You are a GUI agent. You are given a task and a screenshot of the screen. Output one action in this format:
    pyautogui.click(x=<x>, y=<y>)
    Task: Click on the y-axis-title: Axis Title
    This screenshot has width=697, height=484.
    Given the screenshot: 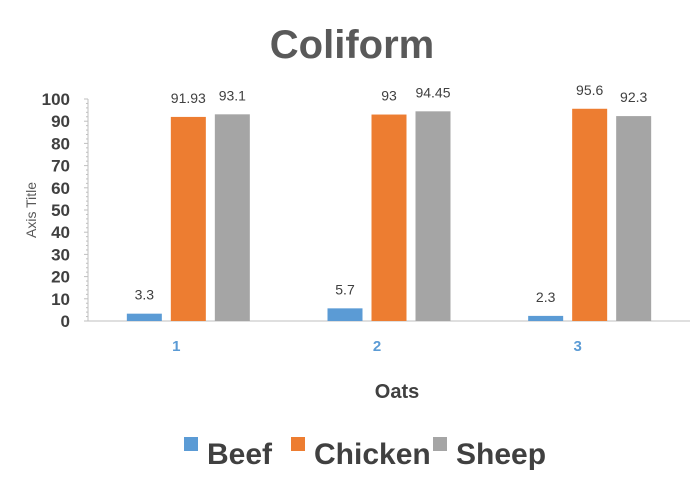 What is the action you would take?
    pyautogui.click(x=31, y=210)
    